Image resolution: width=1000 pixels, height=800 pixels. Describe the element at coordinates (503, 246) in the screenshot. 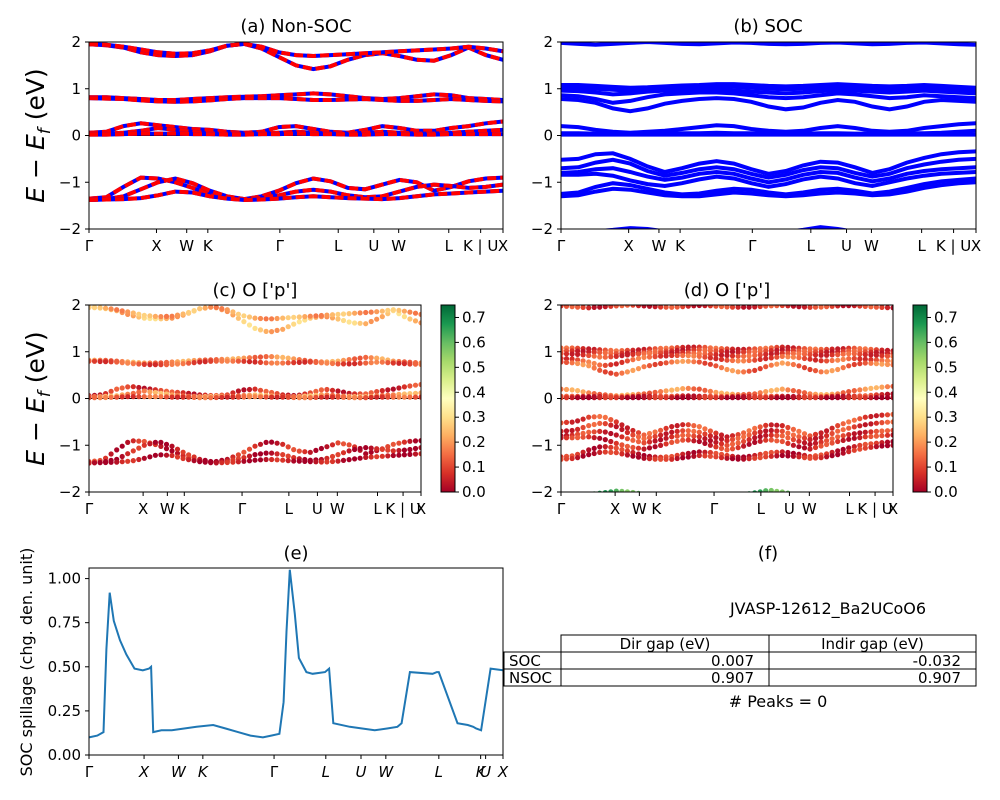

I see `x-tick-label: X` at that location.